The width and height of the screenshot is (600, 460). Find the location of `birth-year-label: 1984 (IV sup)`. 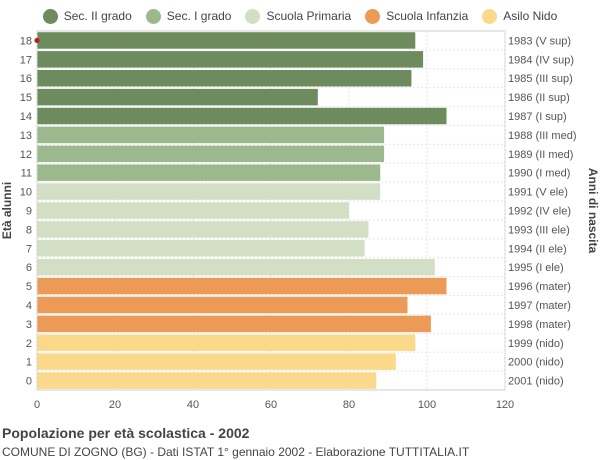

birth-year-label: 1984 (IV sup) is located at coordinates (541, 60).